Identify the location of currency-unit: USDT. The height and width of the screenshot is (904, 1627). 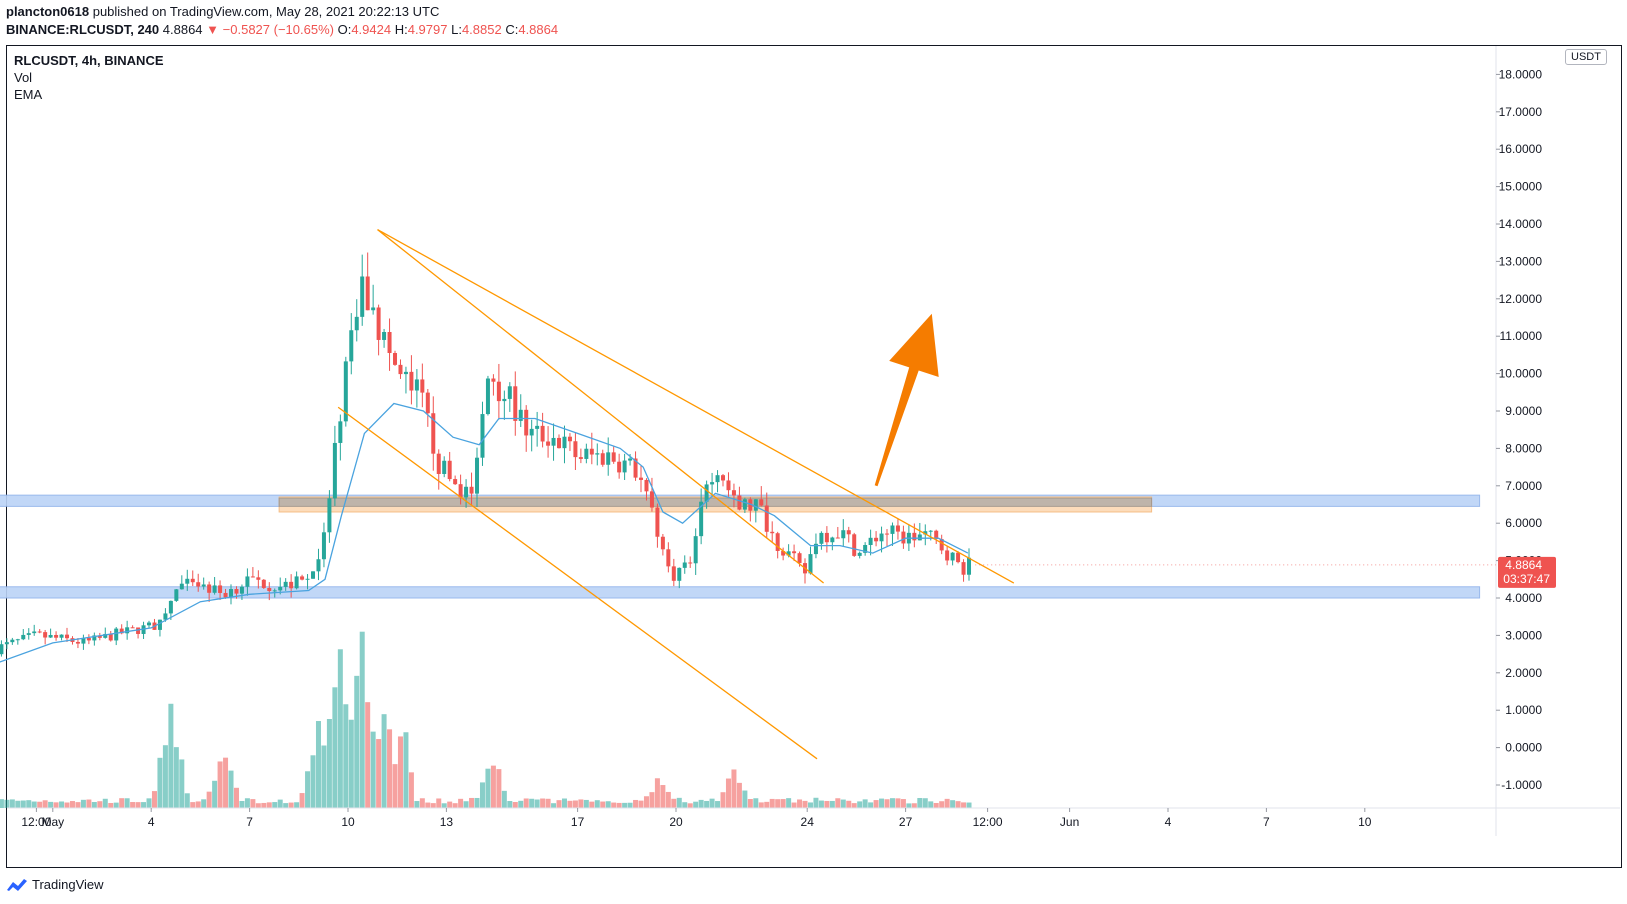
(1586, 57).